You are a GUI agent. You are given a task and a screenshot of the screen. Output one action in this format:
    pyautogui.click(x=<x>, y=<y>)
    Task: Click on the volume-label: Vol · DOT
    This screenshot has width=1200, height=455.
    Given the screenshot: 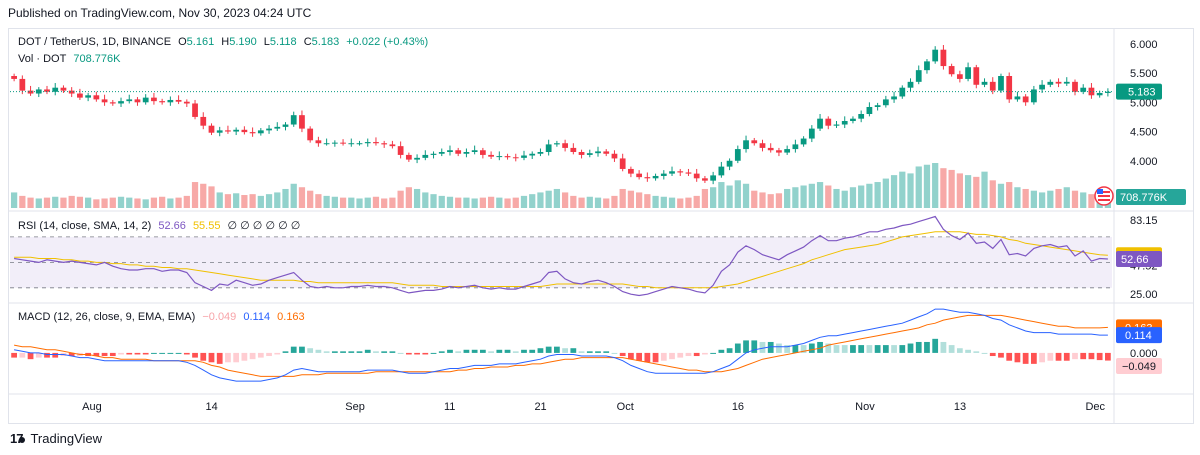 What is the action you would take?
    pyautogui.click(x=42, y=59)
    